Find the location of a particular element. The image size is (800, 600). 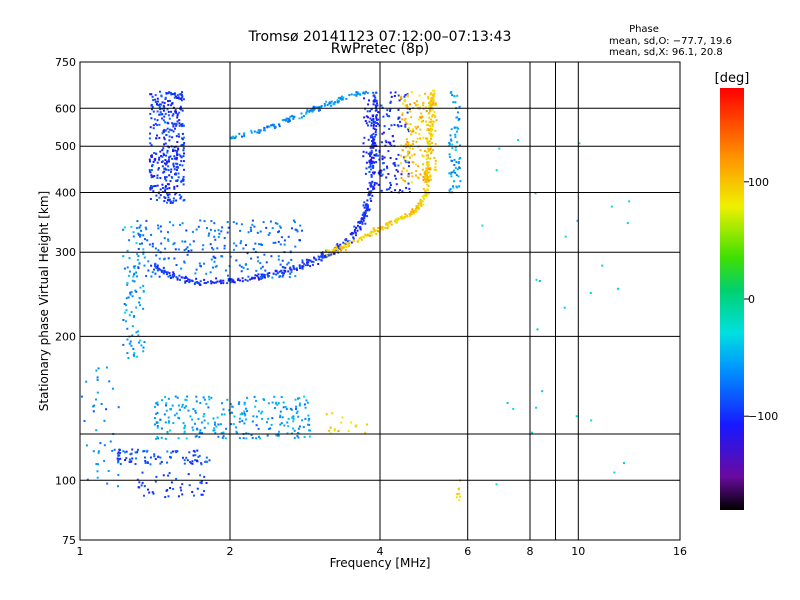

y-tick-label: 300 is located at coordinates (65, 252).